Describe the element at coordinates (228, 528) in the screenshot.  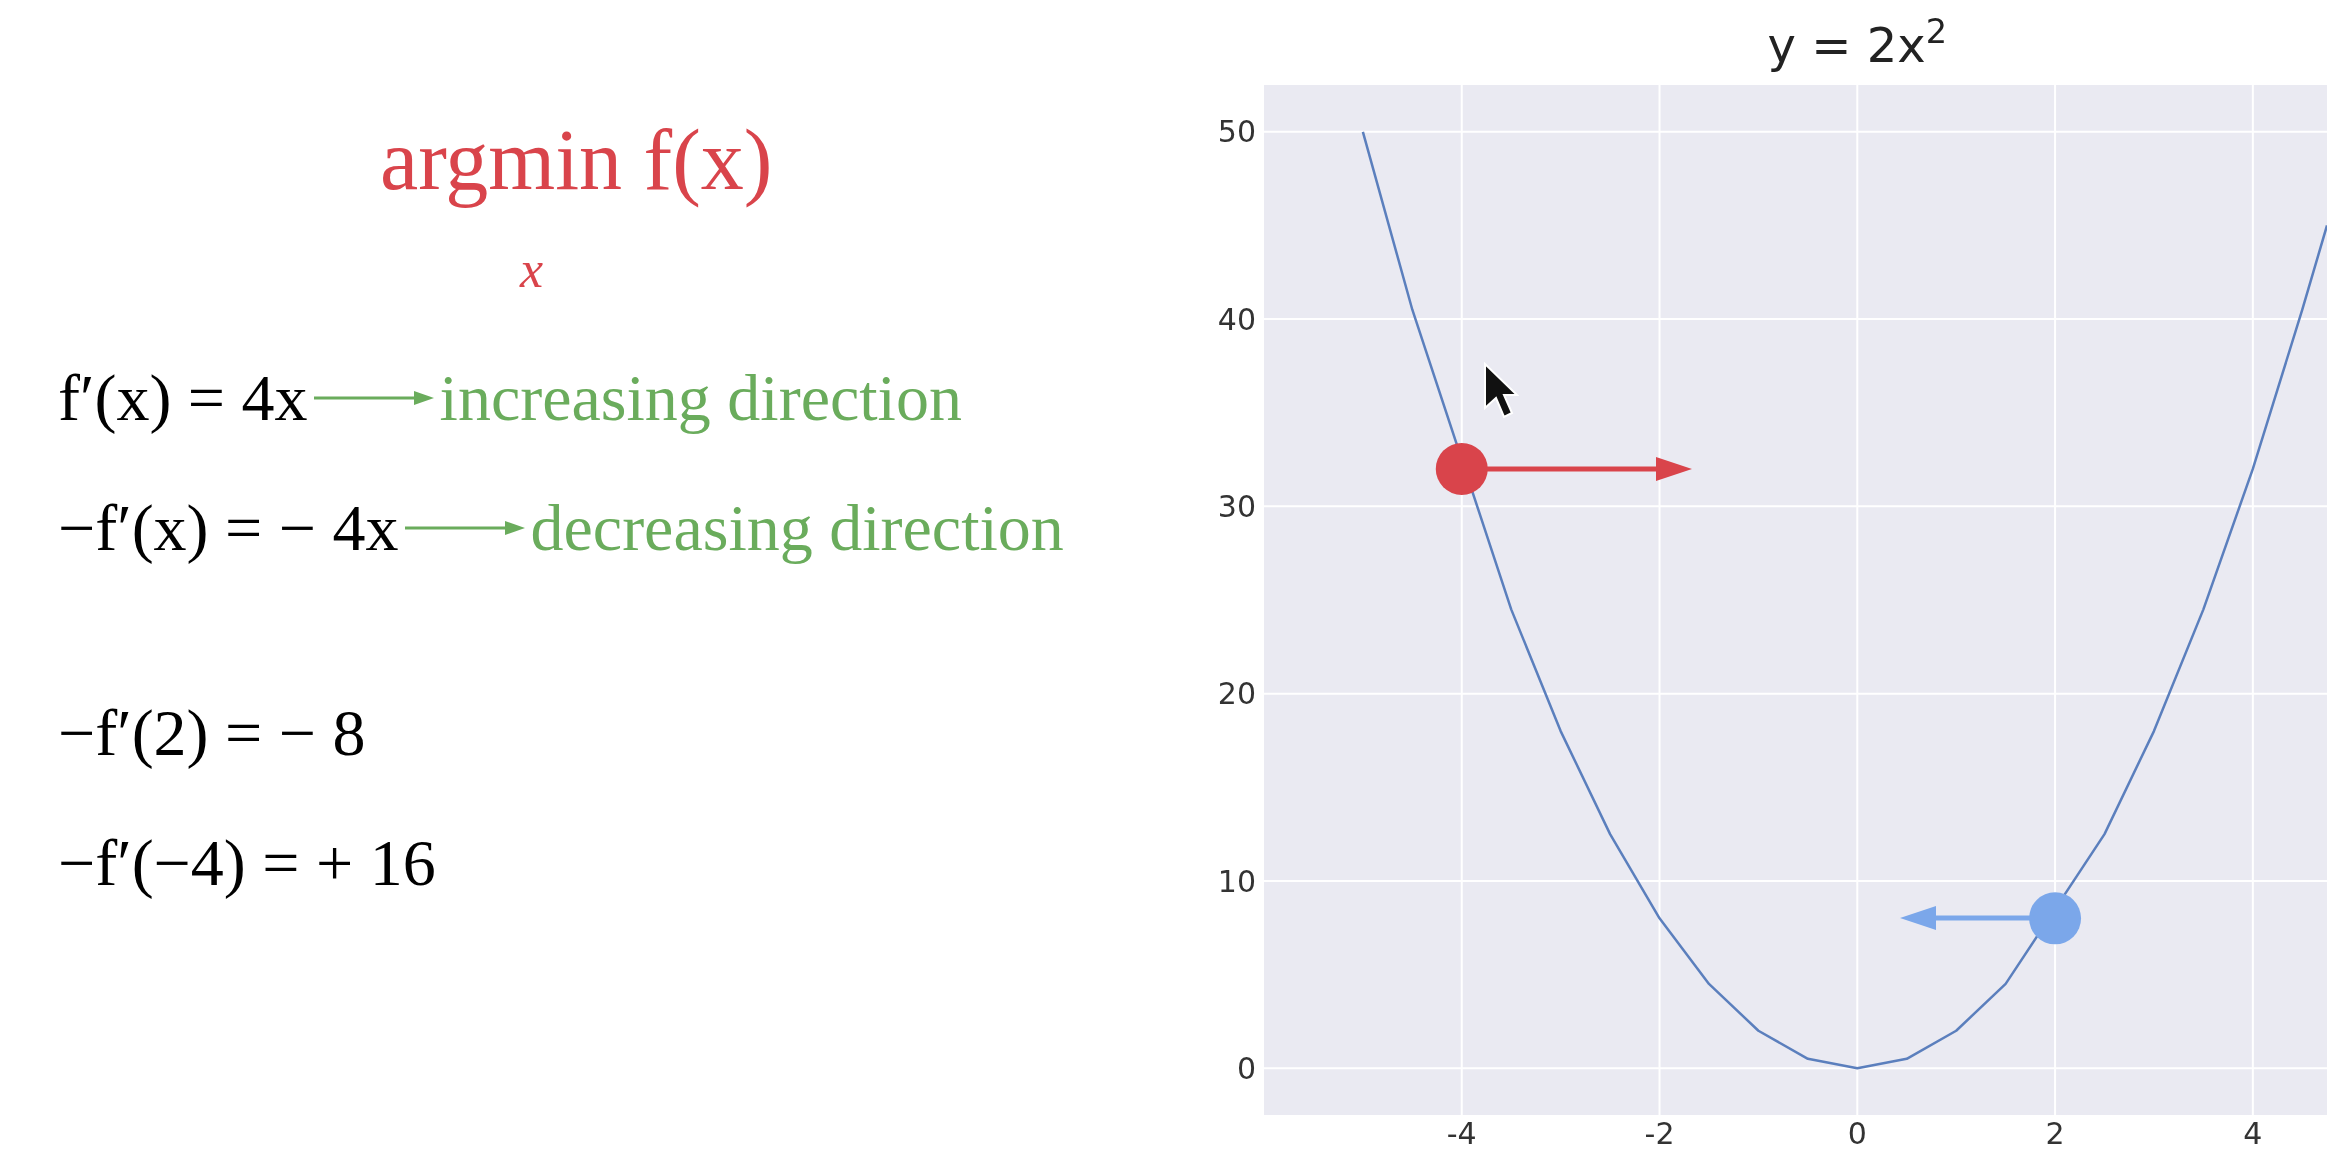
I see `text: −f′(x) = − 4x` at that location.